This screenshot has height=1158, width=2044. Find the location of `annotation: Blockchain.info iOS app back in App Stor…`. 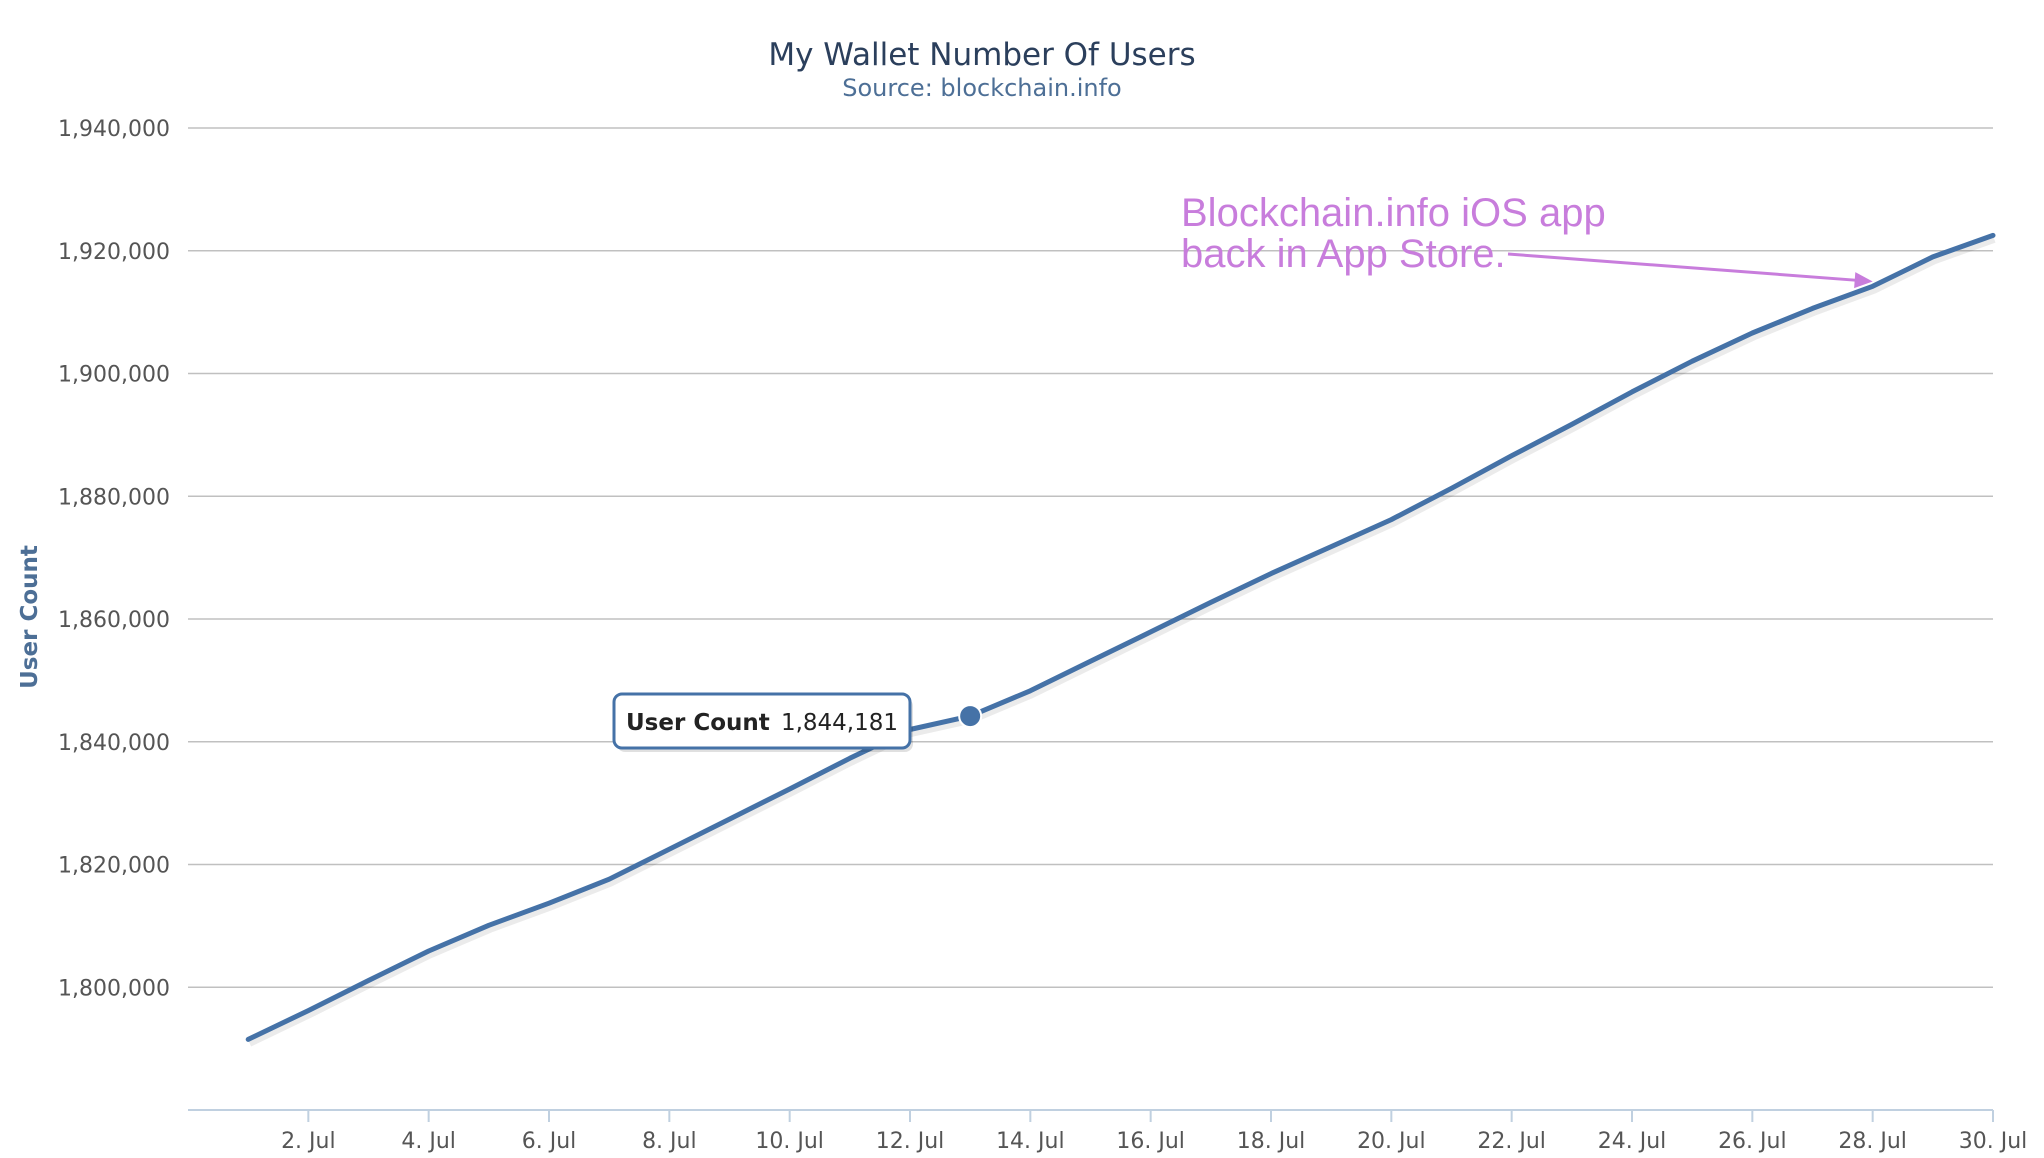

annotation: Blockchain.info iOS app back in App Stor… is located at coordinates (1527, 240).